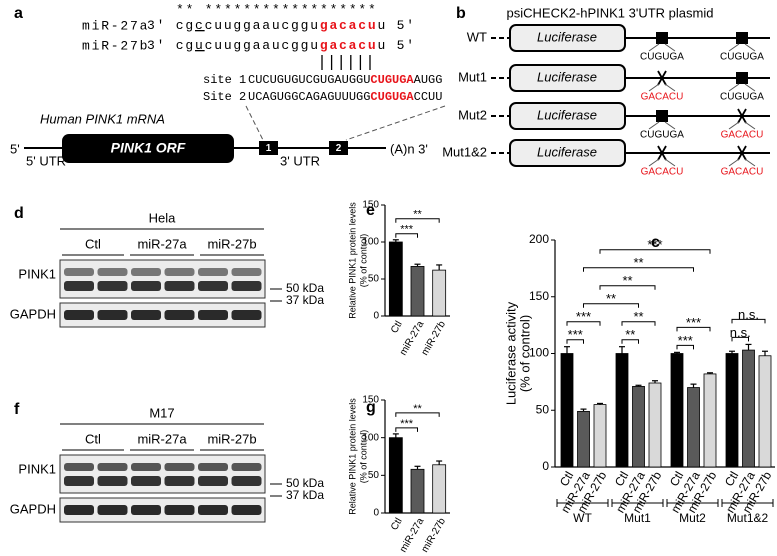 The image size is (777, 556). What do you see at coordinates (464, 151) in the screenshot?
I see `construct-name: Mut1&2` at bounding box center [464, 151].